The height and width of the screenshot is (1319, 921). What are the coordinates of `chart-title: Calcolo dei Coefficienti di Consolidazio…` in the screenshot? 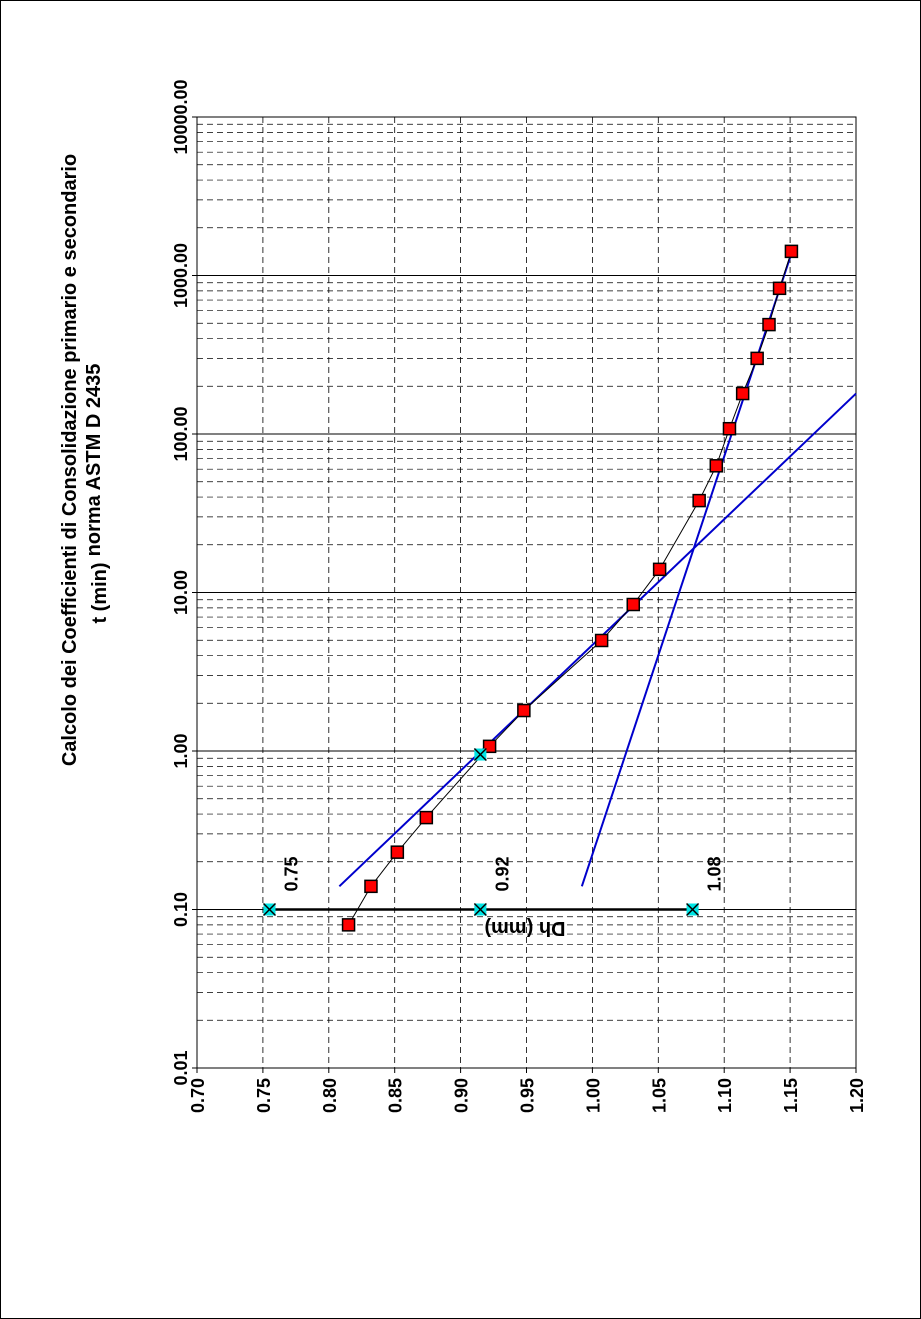 It's located at (70, 460).